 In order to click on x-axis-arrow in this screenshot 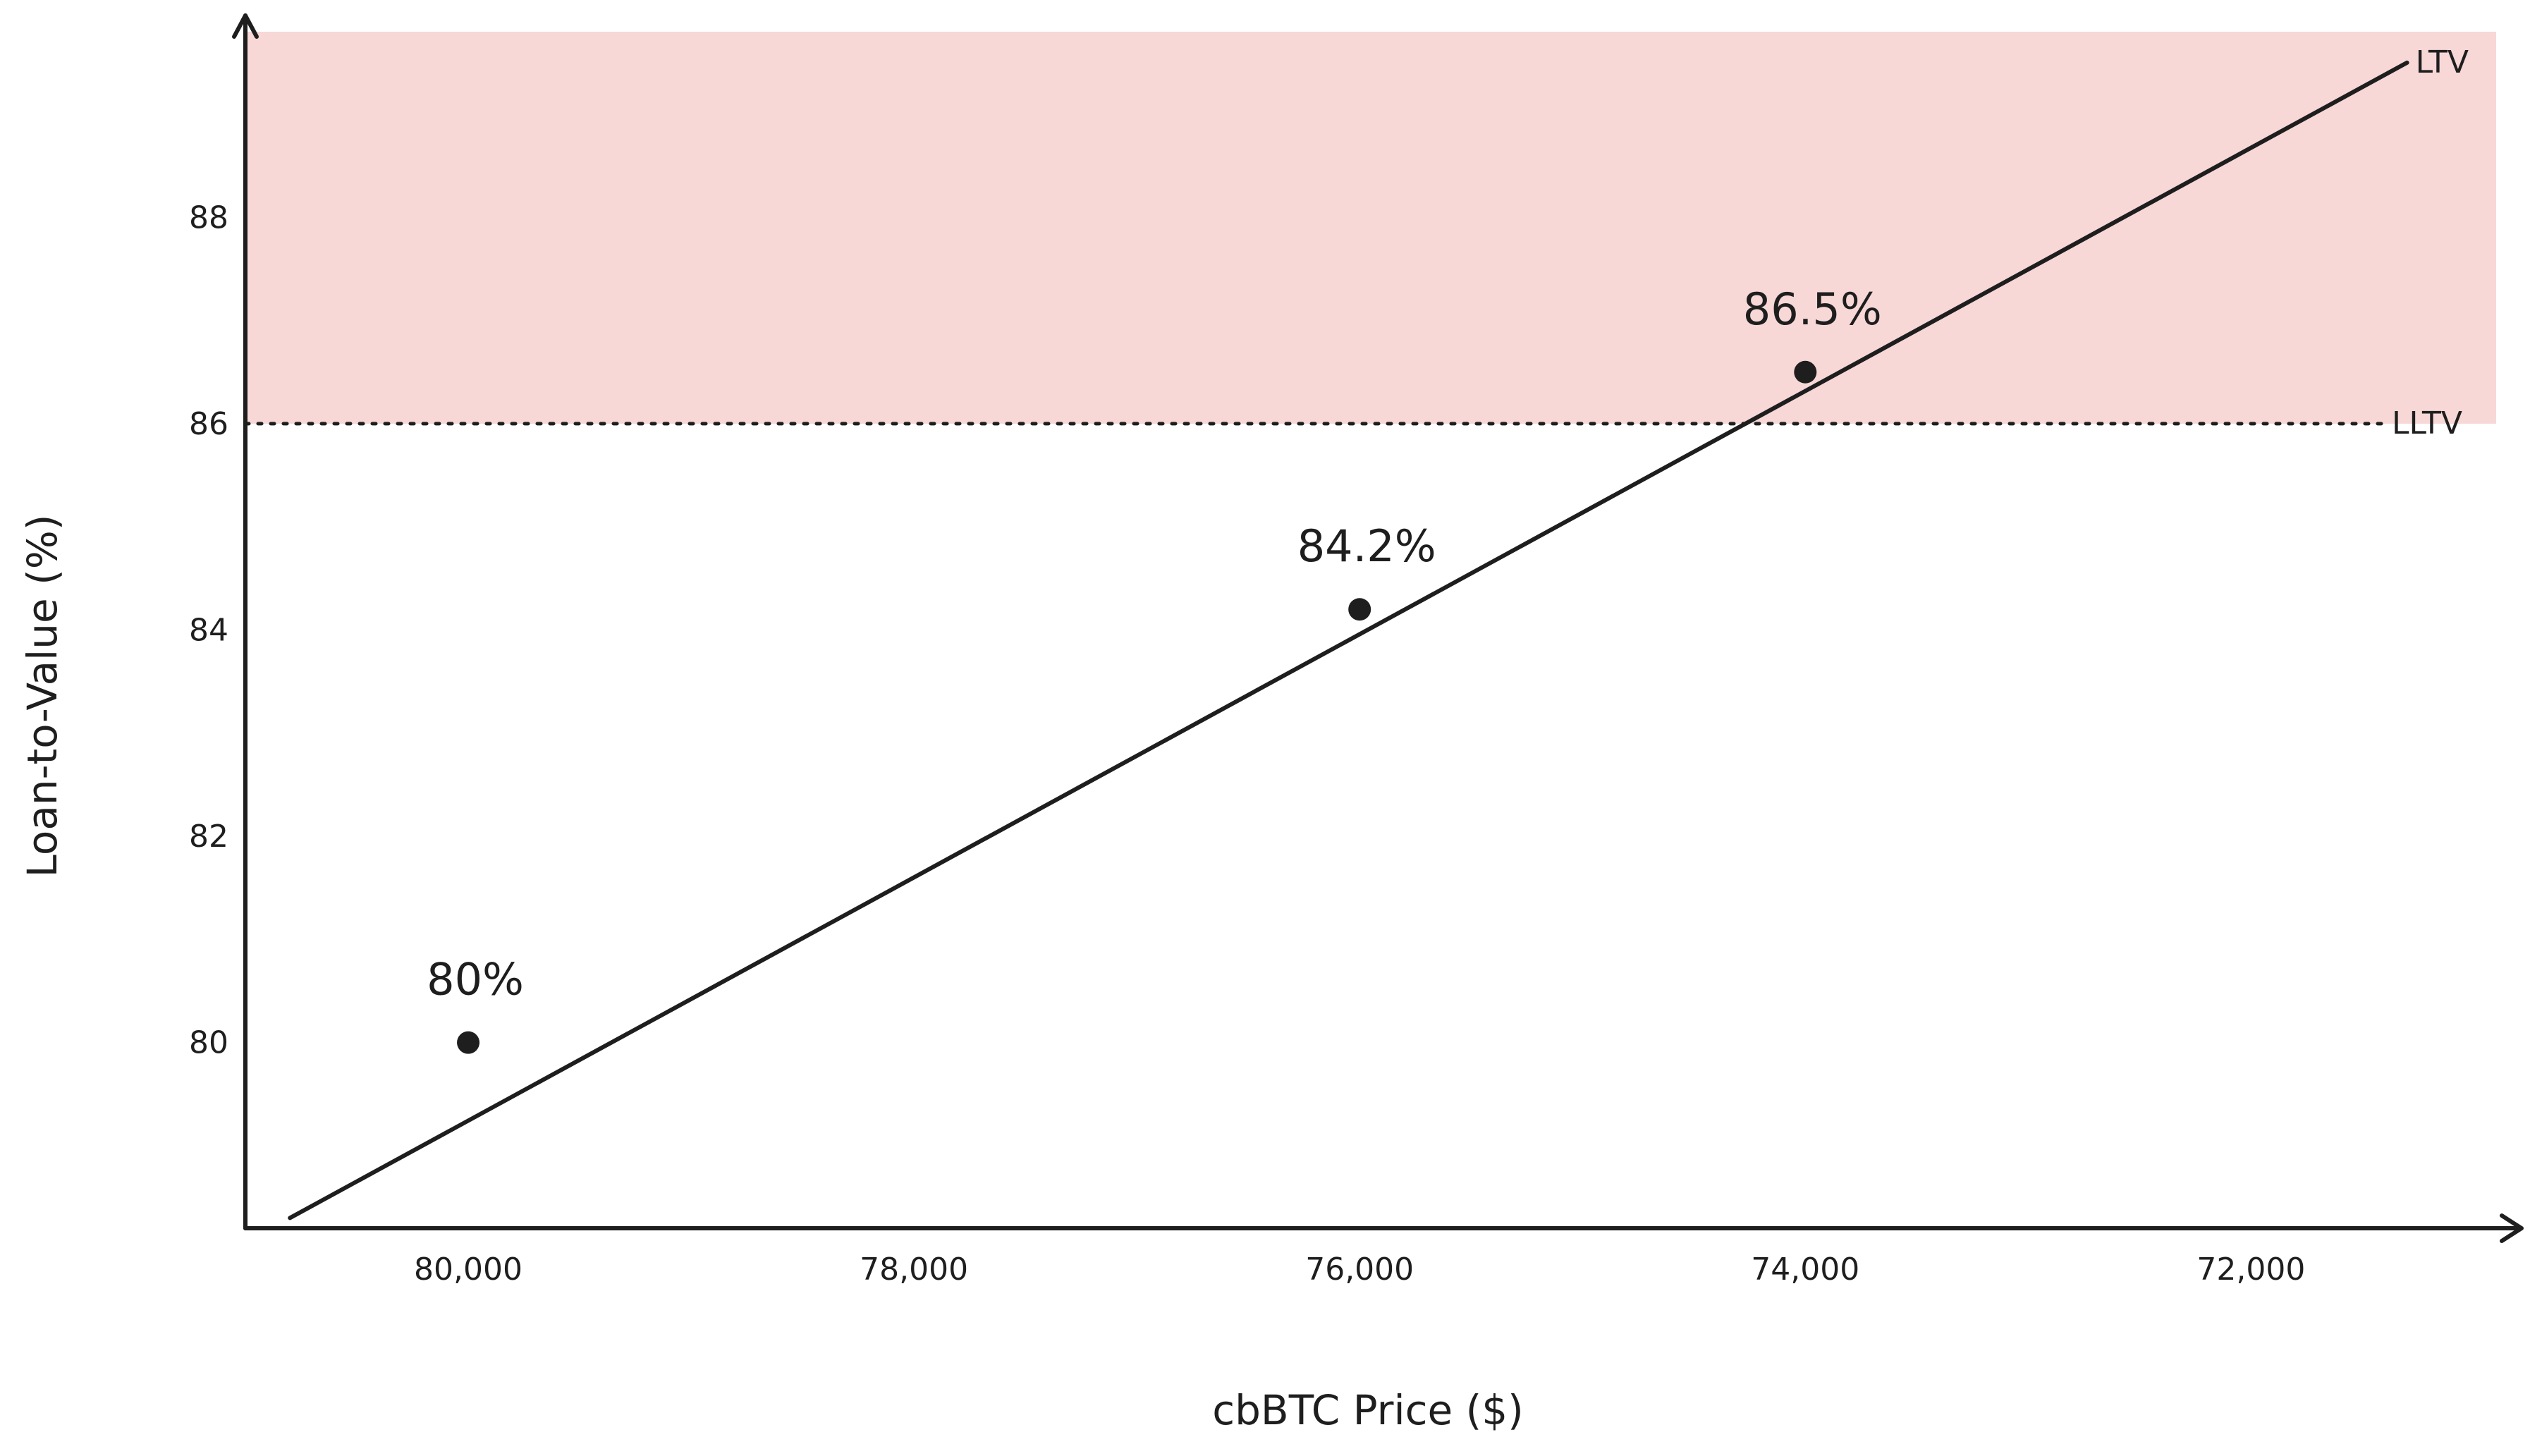, I will do `click(2512, 1228)`.